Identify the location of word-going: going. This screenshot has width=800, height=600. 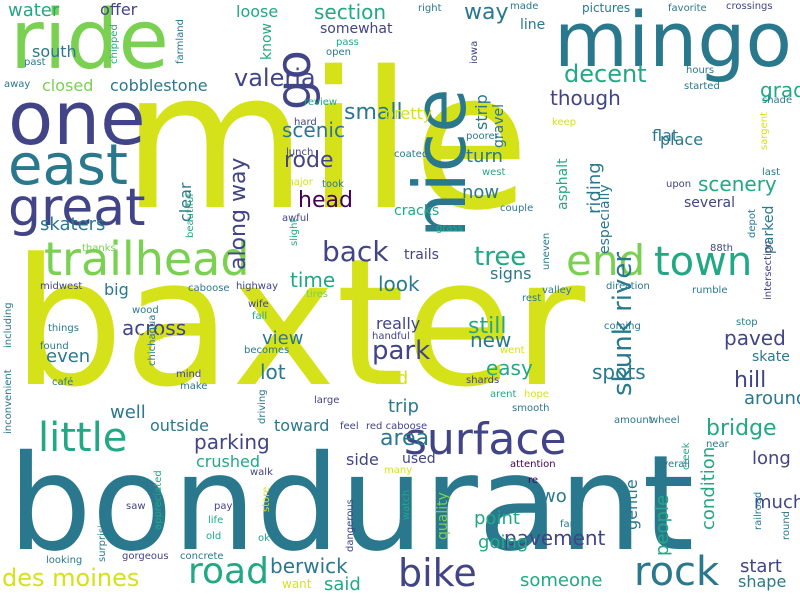
(503, 542).